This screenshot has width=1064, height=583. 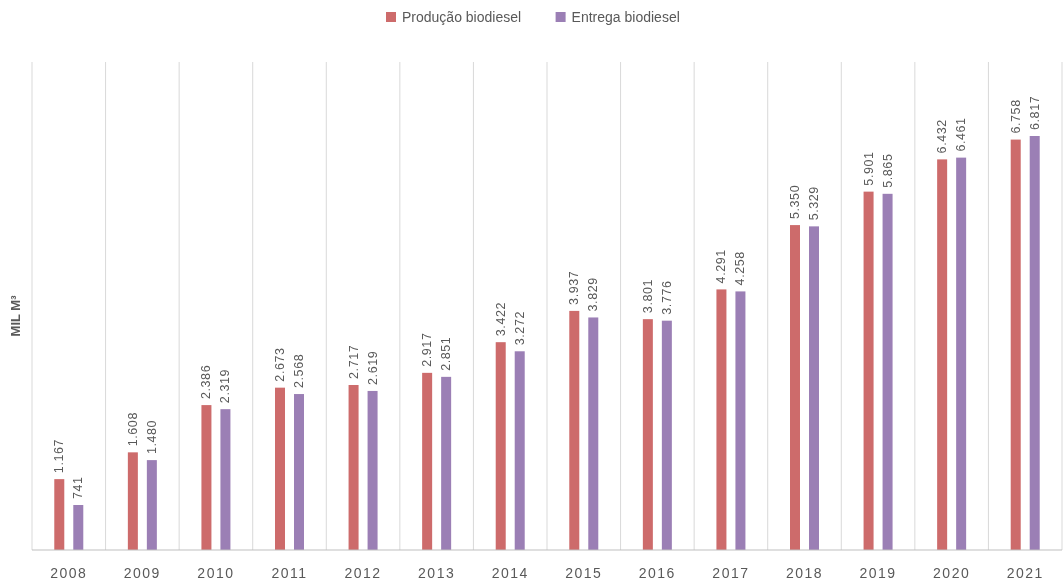 I want to click on data-label: 2.717, so click(x=353, y=361).